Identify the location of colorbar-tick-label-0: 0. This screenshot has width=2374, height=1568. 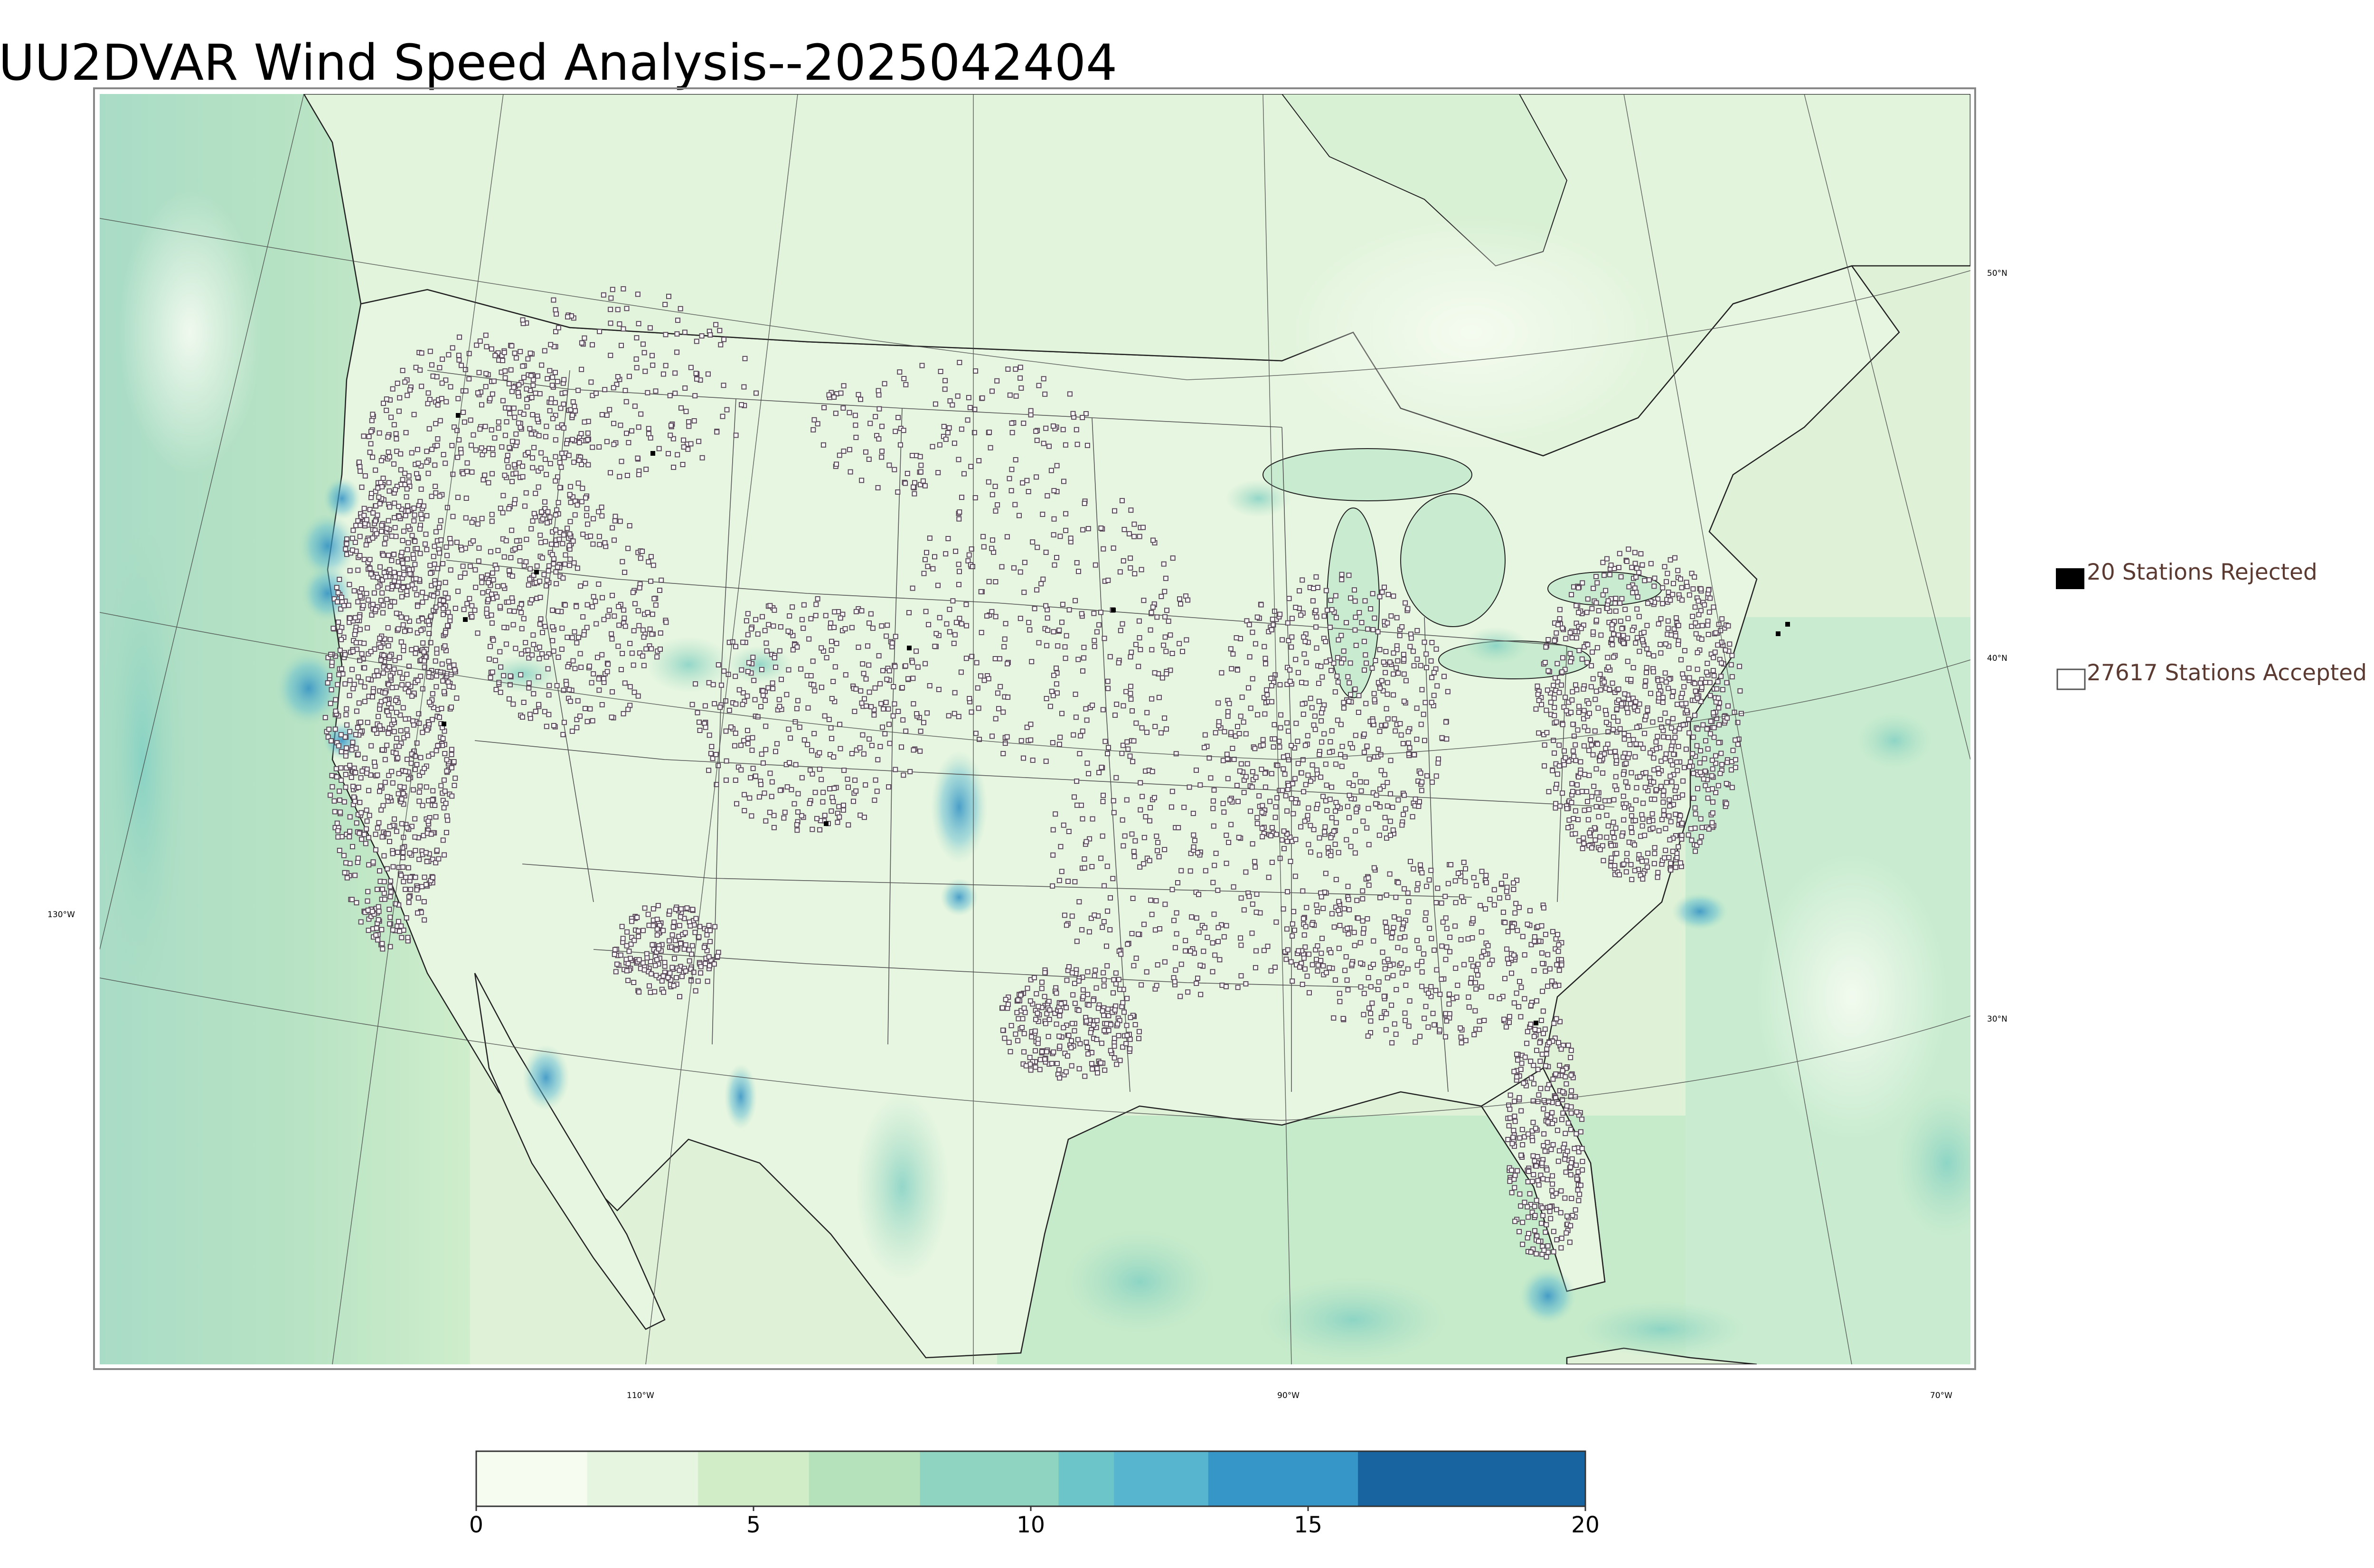
(476, 1525).